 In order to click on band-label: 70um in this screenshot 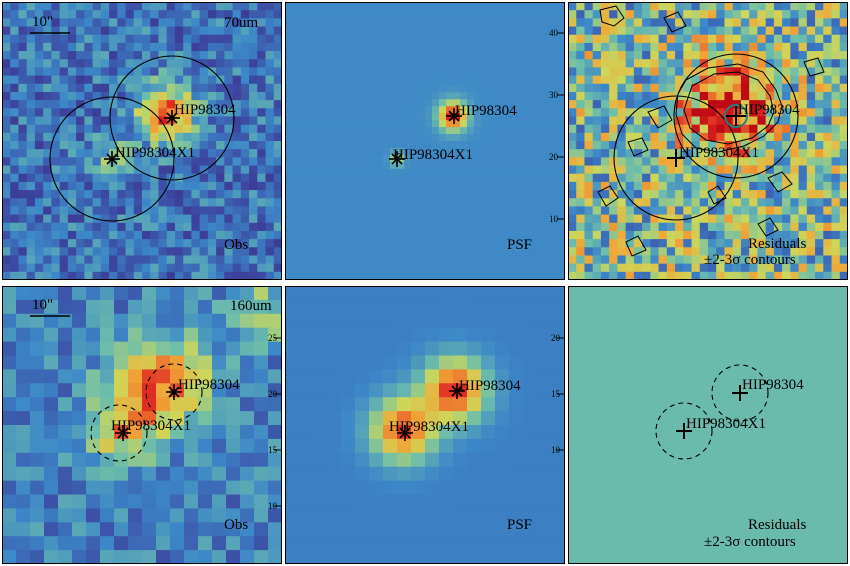, I will do `click(241, 23)`.